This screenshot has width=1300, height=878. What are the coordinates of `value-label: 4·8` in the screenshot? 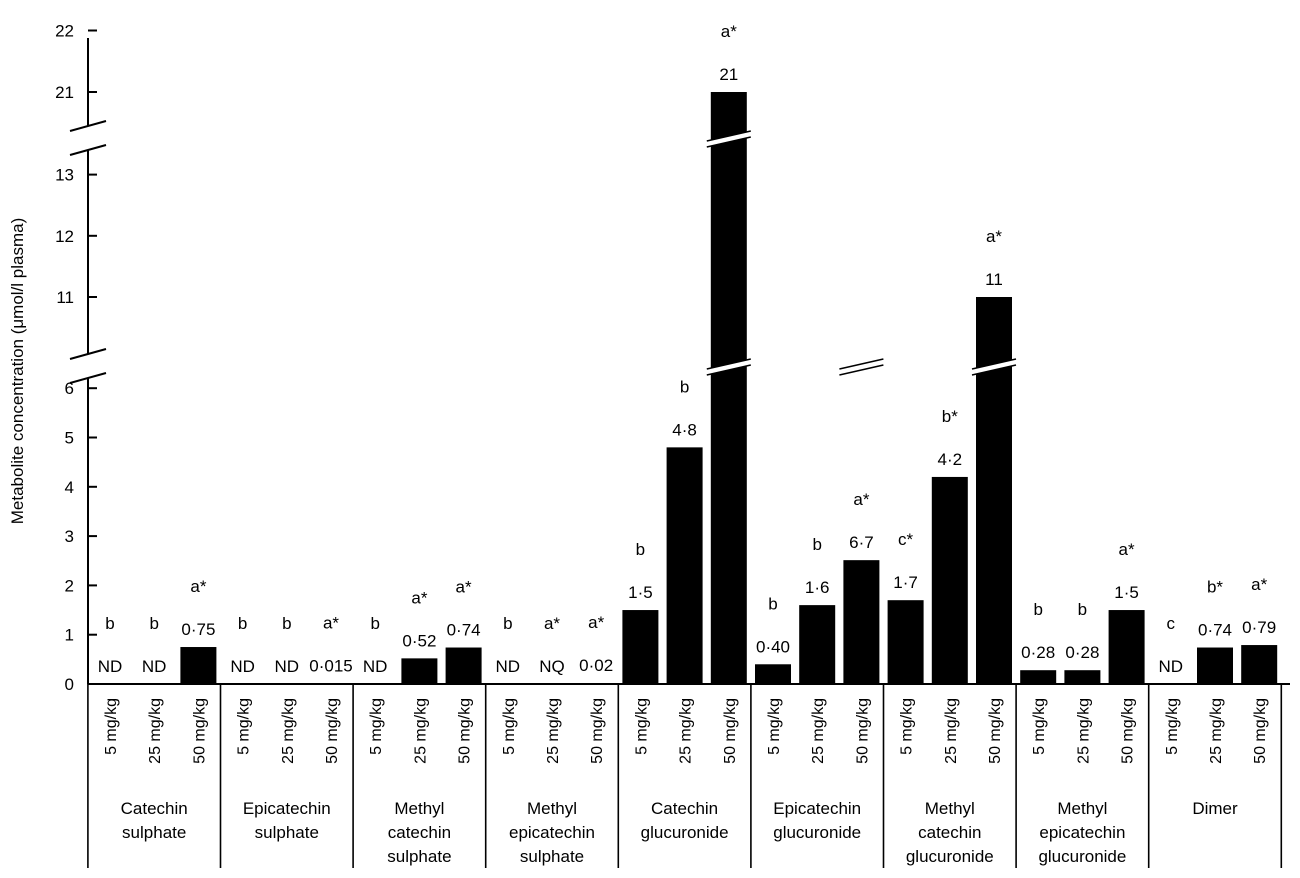 It's located at (684, 429).